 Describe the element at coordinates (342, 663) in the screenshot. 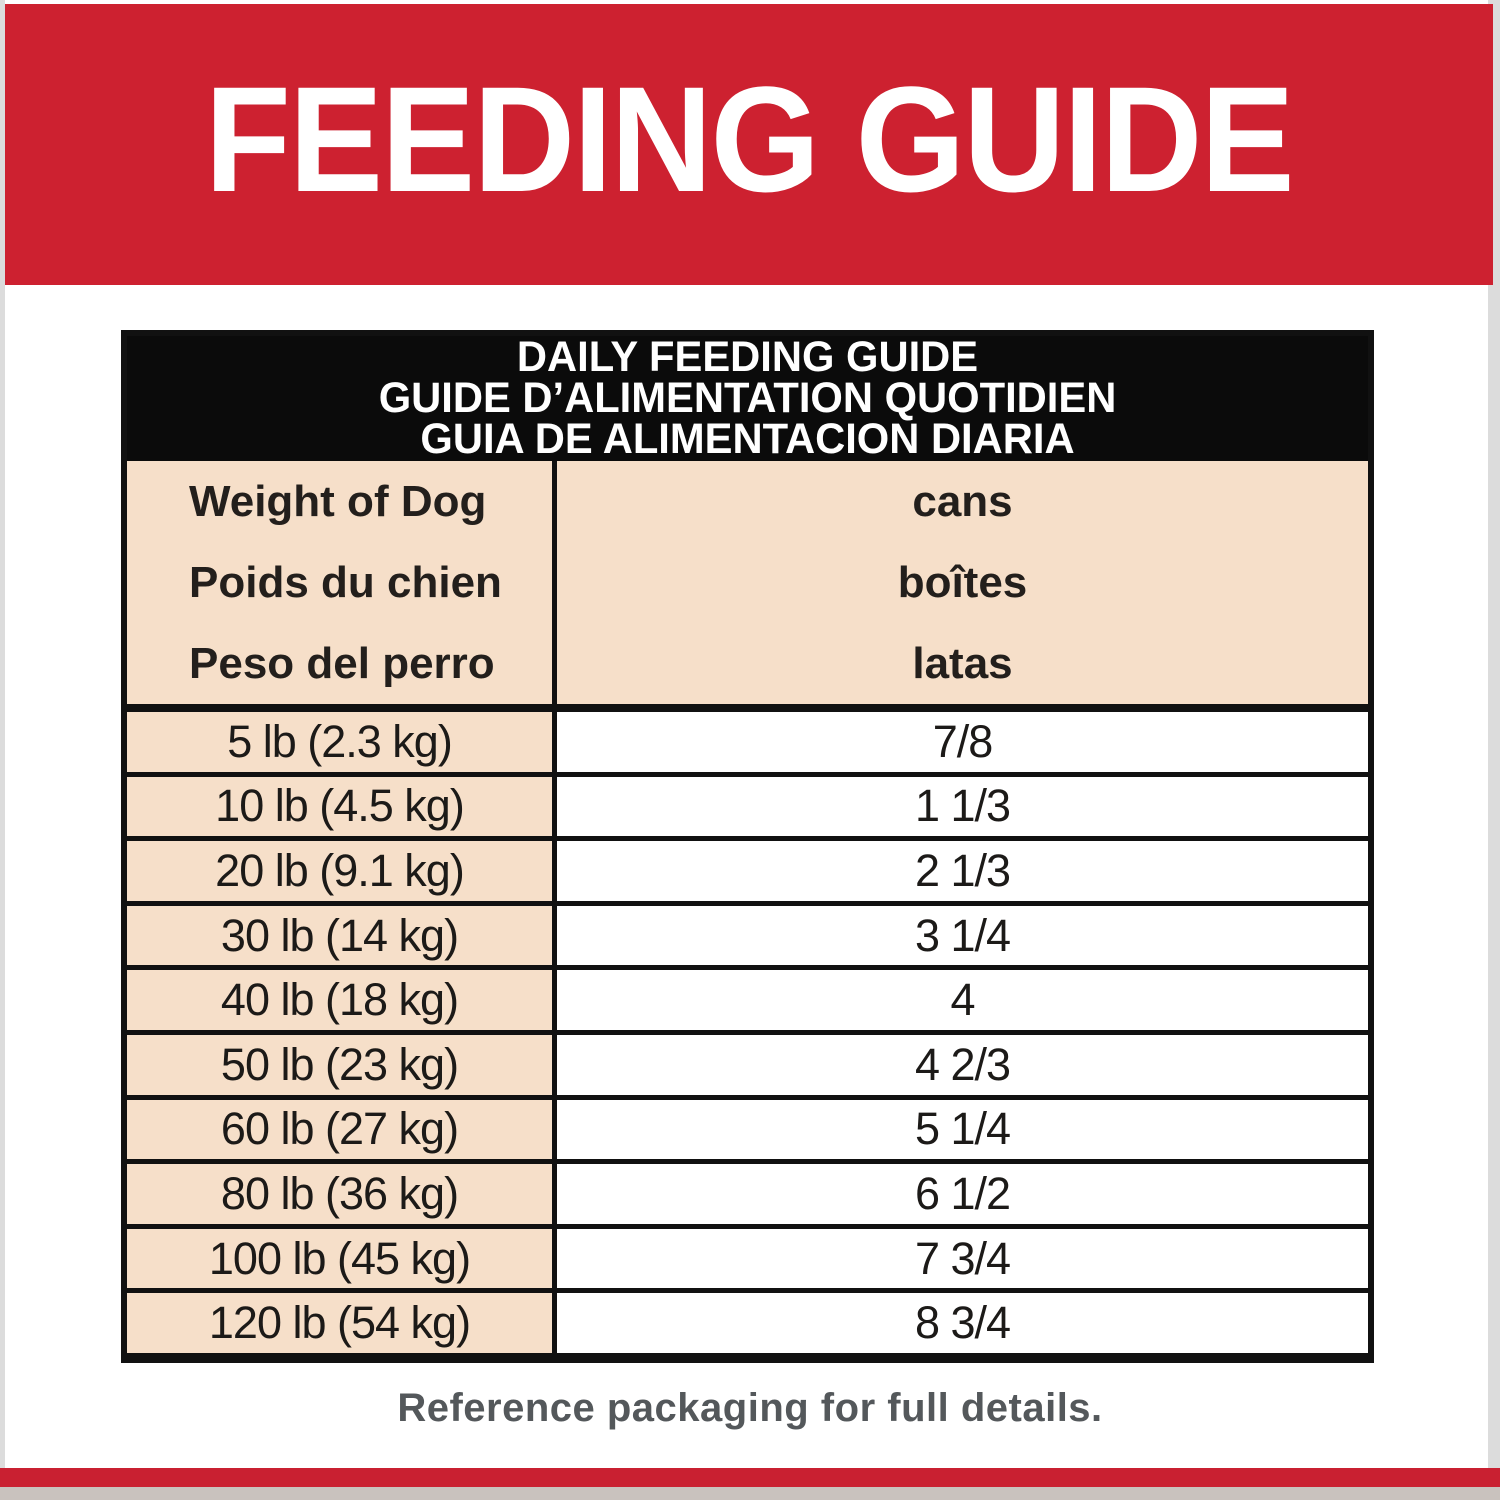

I see `weight-header-es: Peso del perro` at that location.